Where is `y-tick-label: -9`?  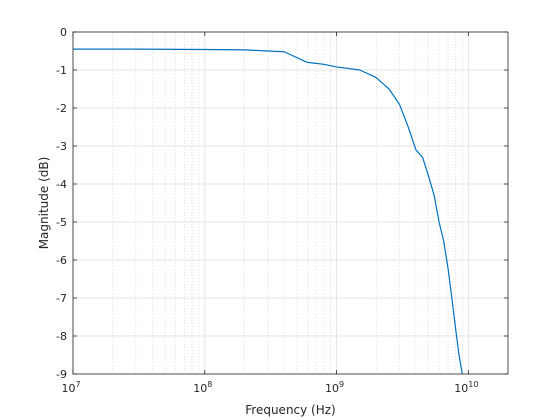
y-tick-label: -9 is located at coordinates (61, 374).